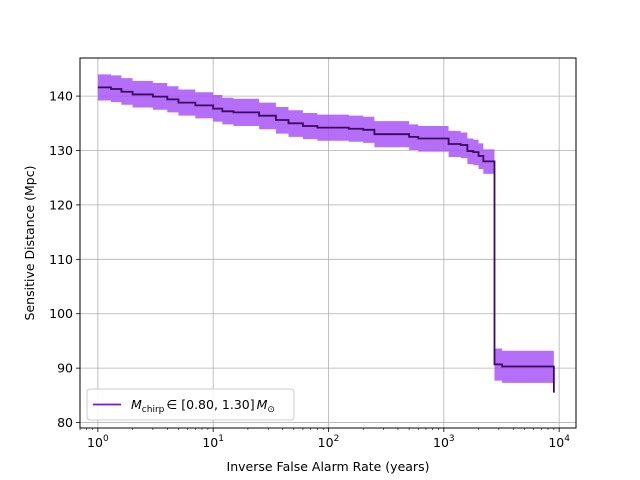 This screenshot has height=480, width=640. I want to click on y-axis-ticks: 80 90 100 110 120 130 140, so click(64, 259).